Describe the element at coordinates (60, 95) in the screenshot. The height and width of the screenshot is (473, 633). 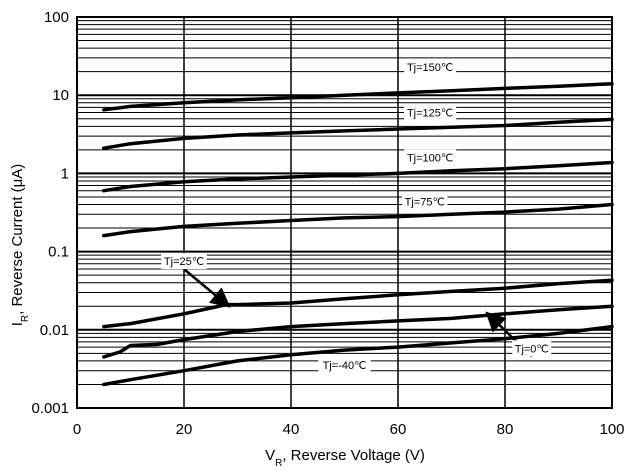
I see `y-tick-label: 10` at that location.